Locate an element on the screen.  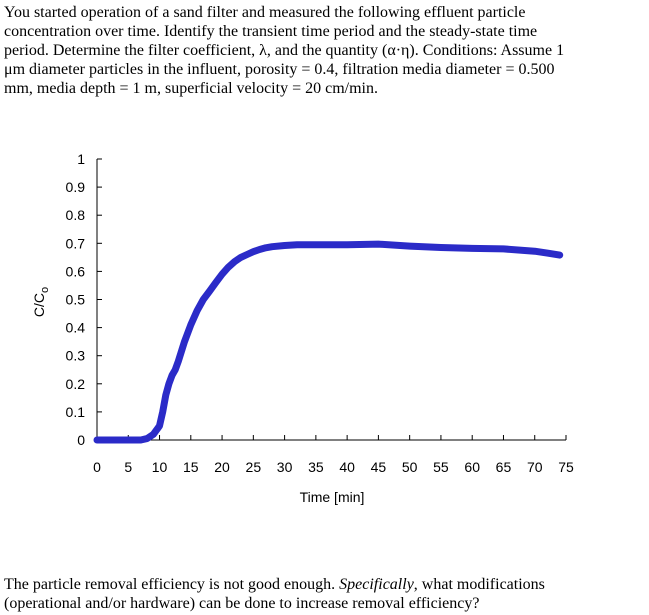
y-tick-label: 0.1 is located at coordinates (76, 412).